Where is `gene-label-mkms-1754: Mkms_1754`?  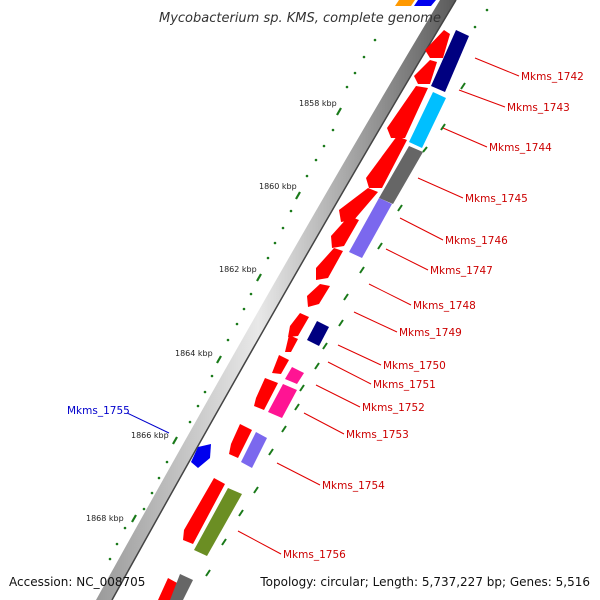 gene-label-mkms-1754: Mkms_1754 is located at coordinates (353, 486).